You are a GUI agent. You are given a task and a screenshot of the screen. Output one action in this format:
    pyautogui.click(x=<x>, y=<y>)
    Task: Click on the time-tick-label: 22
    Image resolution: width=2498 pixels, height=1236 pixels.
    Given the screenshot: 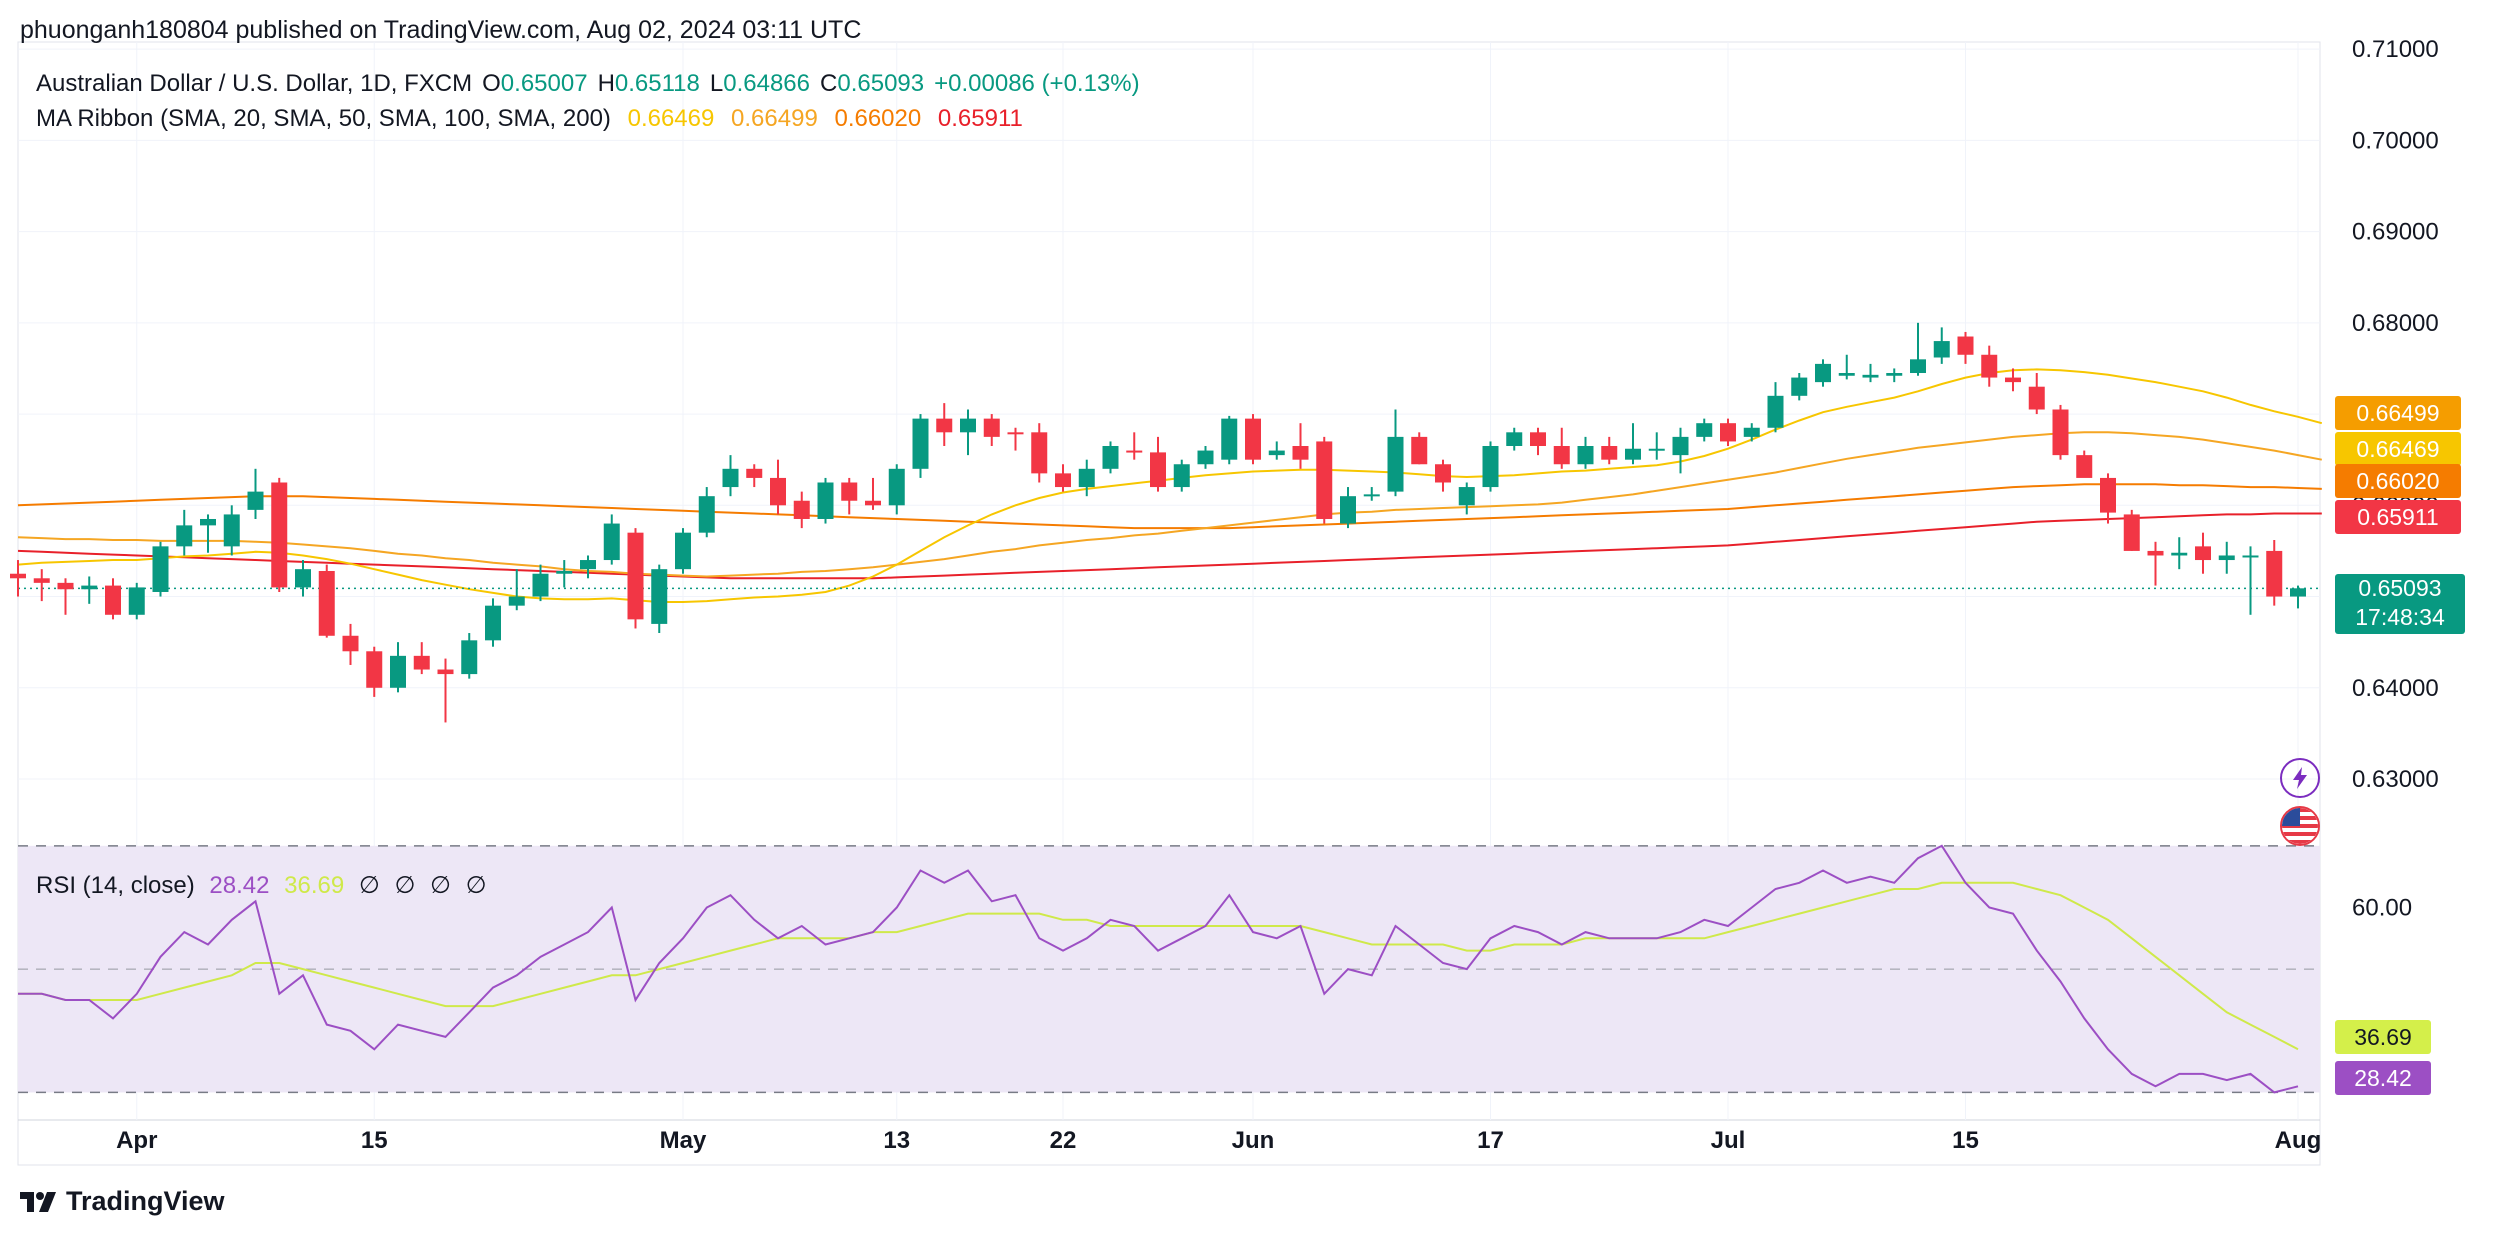 What is the action you would take?
    pyautogui.click(x=1063, y=1140)
    